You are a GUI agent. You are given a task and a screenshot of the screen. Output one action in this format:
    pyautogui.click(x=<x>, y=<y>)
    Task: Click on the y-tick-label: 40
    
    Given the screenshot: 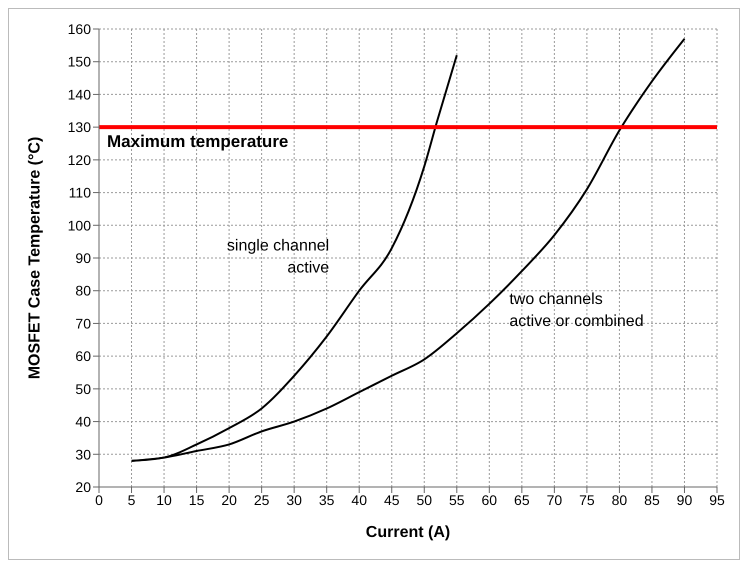 What is the action you would take?
    pyautogui.click(x=83, y=422)
    